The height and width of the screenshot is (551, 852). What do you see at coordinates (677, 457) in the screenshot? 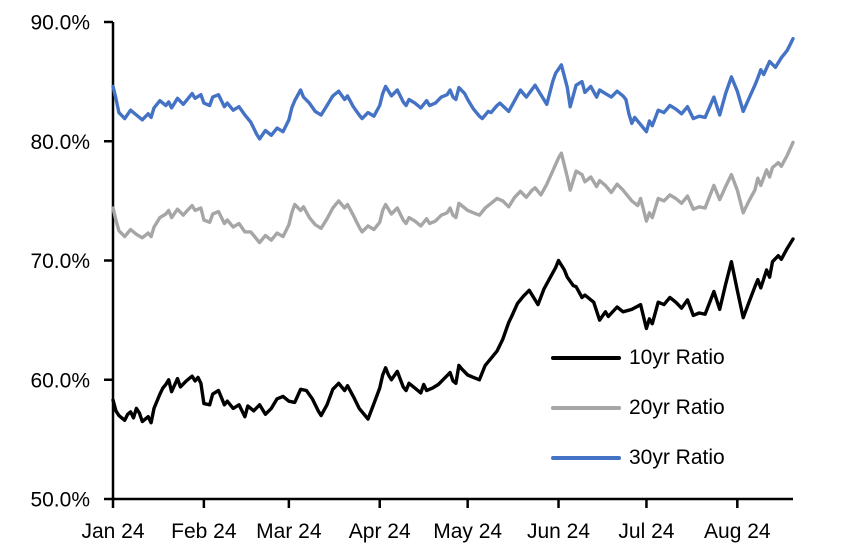
I see `legend-label-30yr: 30yr Ratio` at bounding box center [677, 457].